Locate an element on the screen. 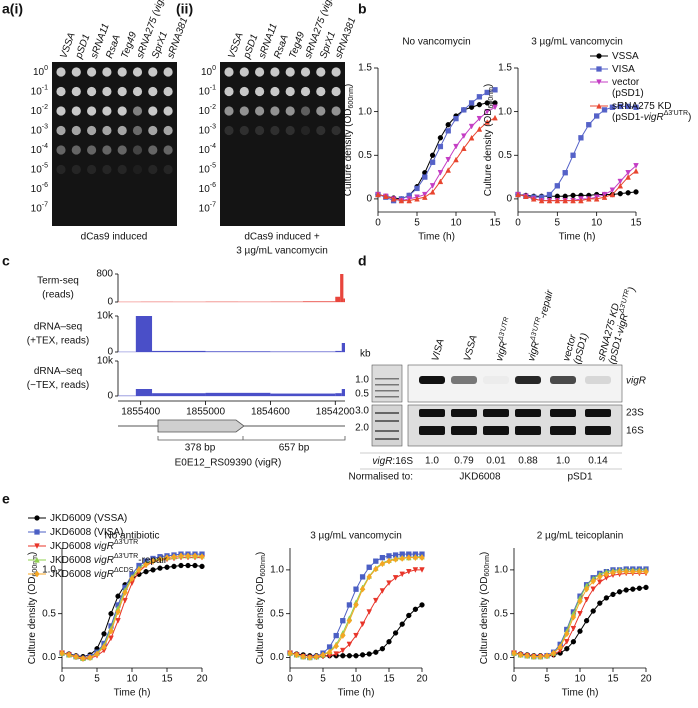 The height and width of the screenshot is (708, 698). legend-label: JKD6008 vigRΔCDS is located at coordinates (92, 573).